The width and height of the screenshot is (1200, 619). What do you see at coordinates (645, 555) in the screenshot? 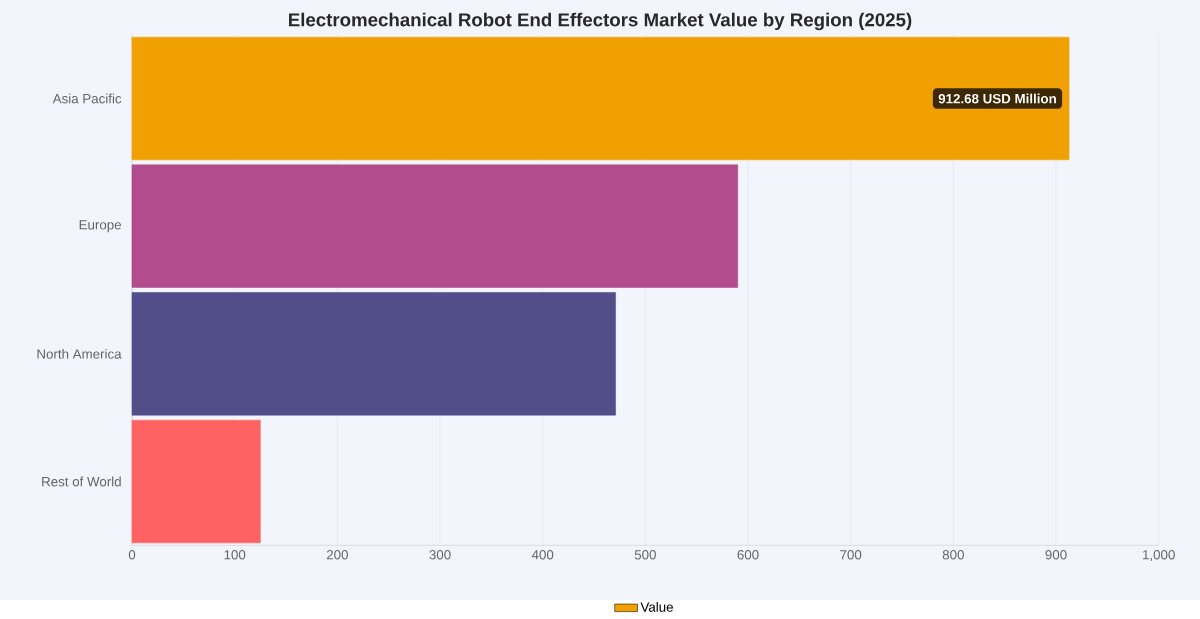
I see `x-tick-label: 500` at bounding box center [645, 555].